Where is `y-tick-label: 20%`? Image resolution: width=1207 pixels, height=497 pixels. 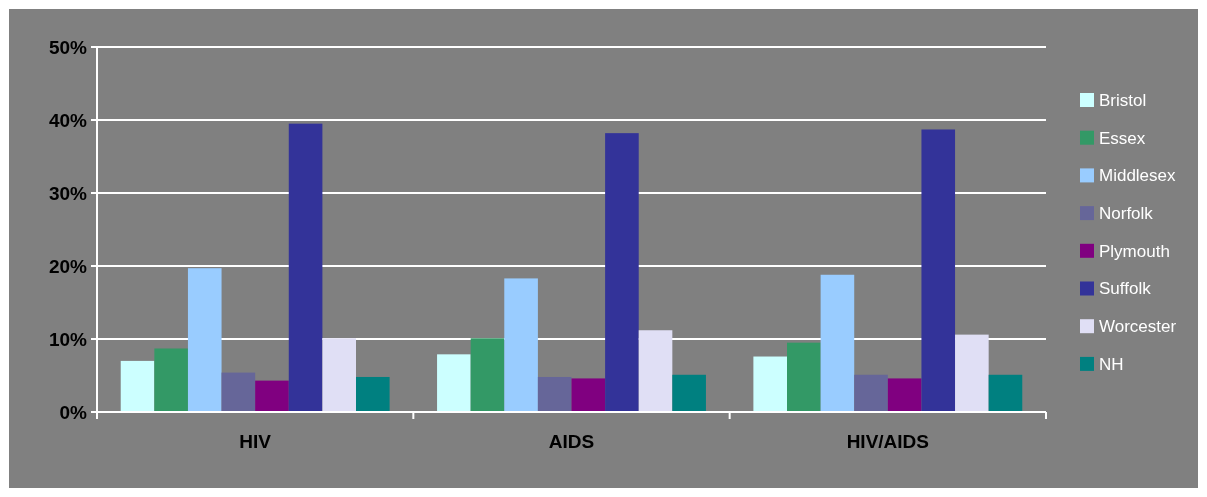
y-tick-label: 20% is located at coordinates (68, 266).